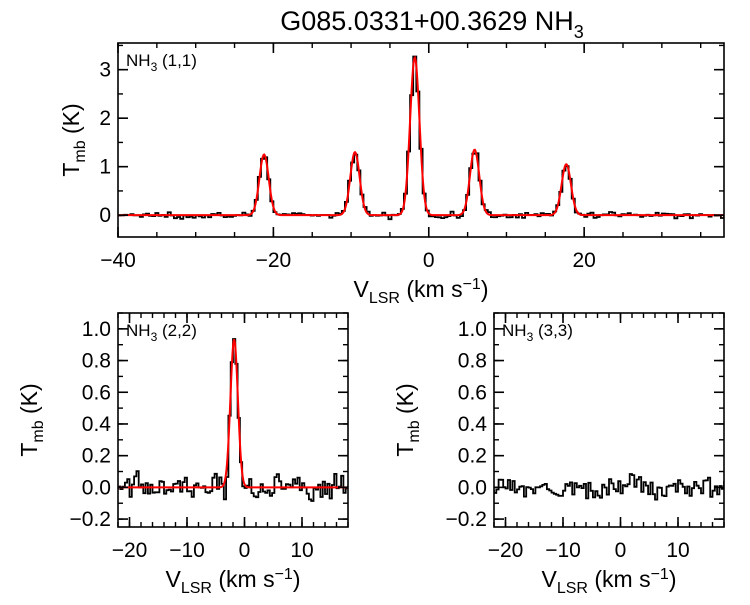  What do you see at coordinates (233, 414) in the screenshot?
I see `fit-curve` at bounding box center [233, 414].